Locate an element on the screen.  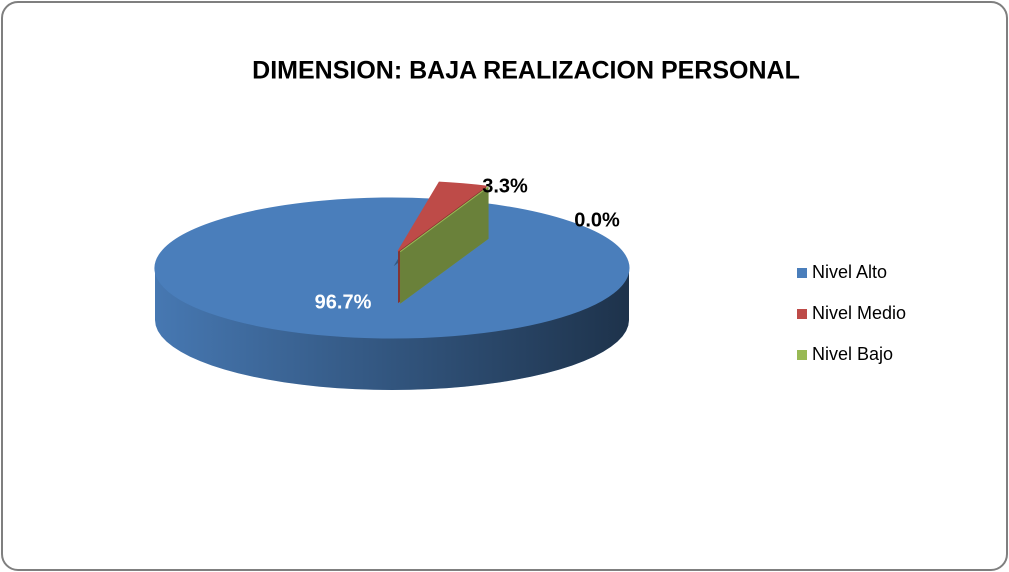
legend: Nivel Alto Nivel Medio Nivel Bajo is located at coordinates (851, 313).